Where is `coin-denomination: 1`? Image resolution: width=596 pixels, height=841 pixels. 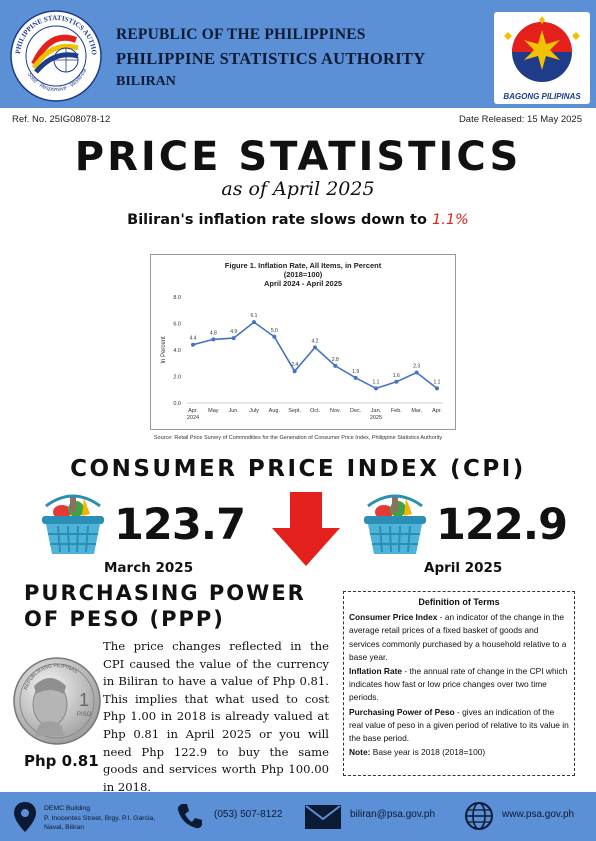
coin-denomination: 1 is located at coordinates (84, 700).